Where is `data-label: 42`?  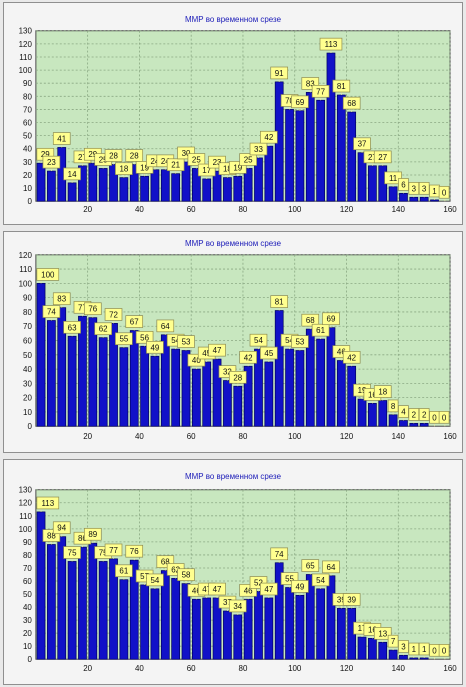
data-label: 42 is located at coordinates (351, 359).